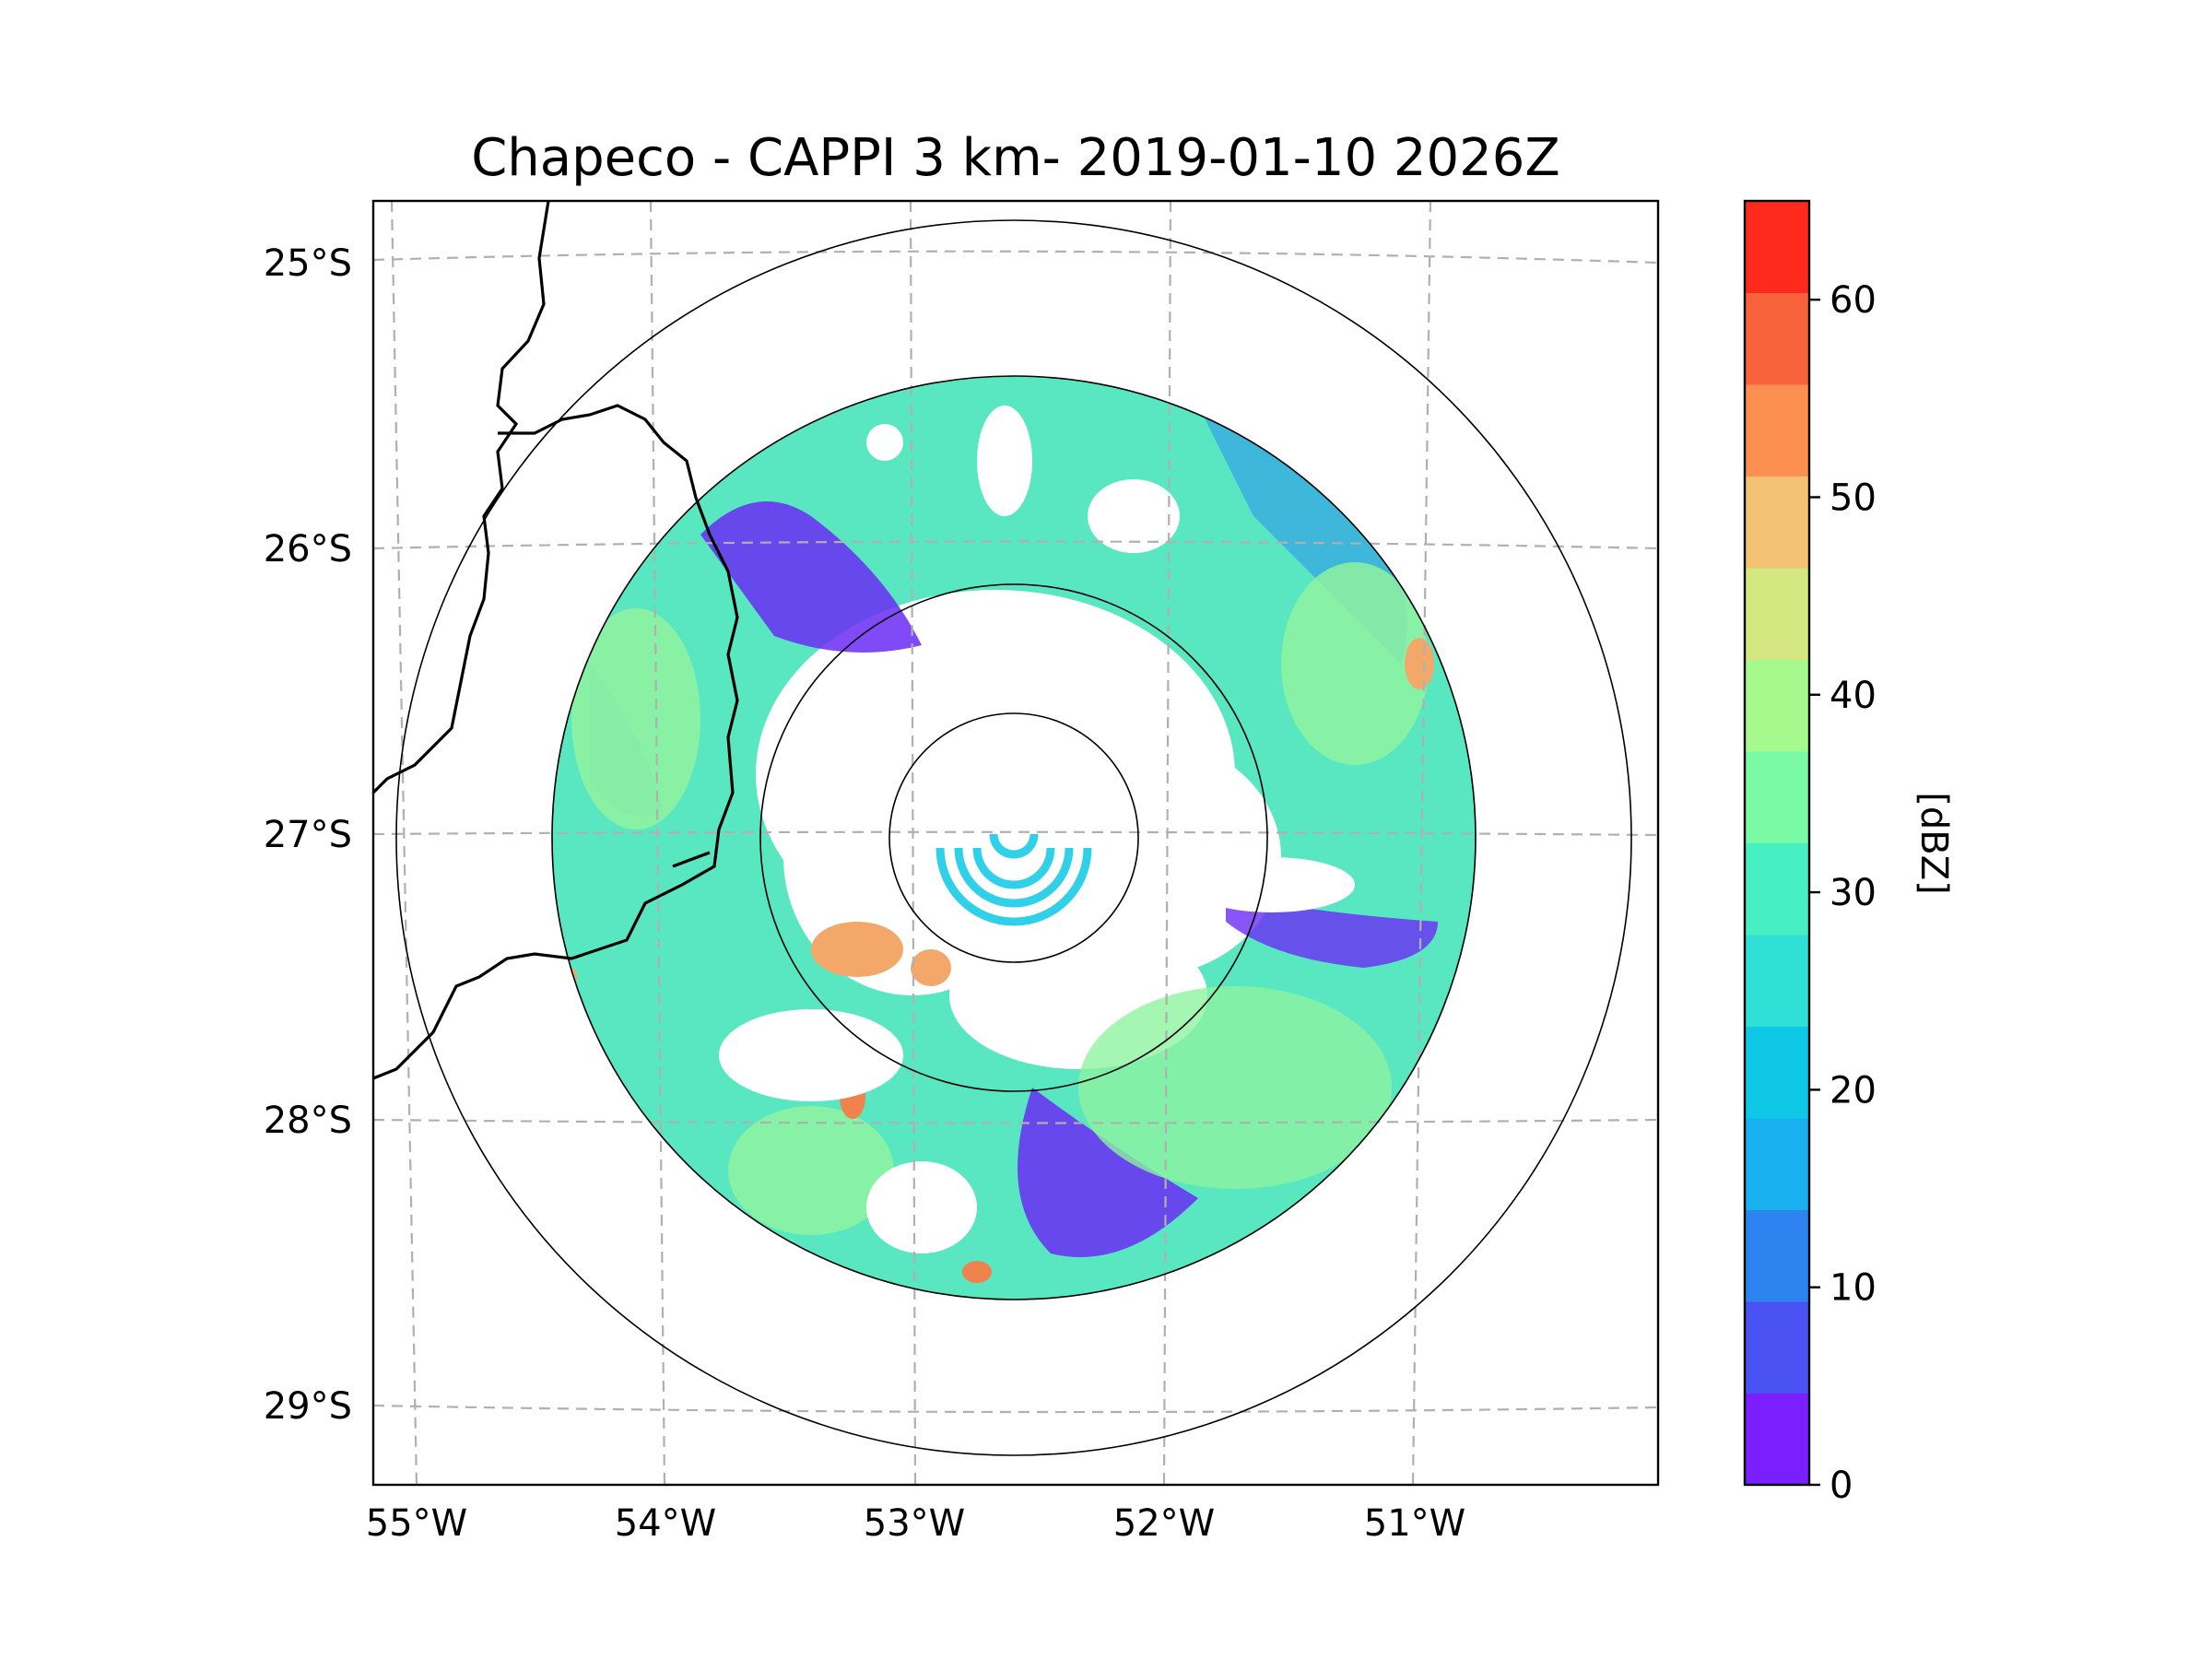 Image resolution: width=2212 pixels, height=1659 pixels. What do you see at coordinates (308, 549) in the screenshot?
I see `lat-label: 26°S` at bounding box center [308, 549].